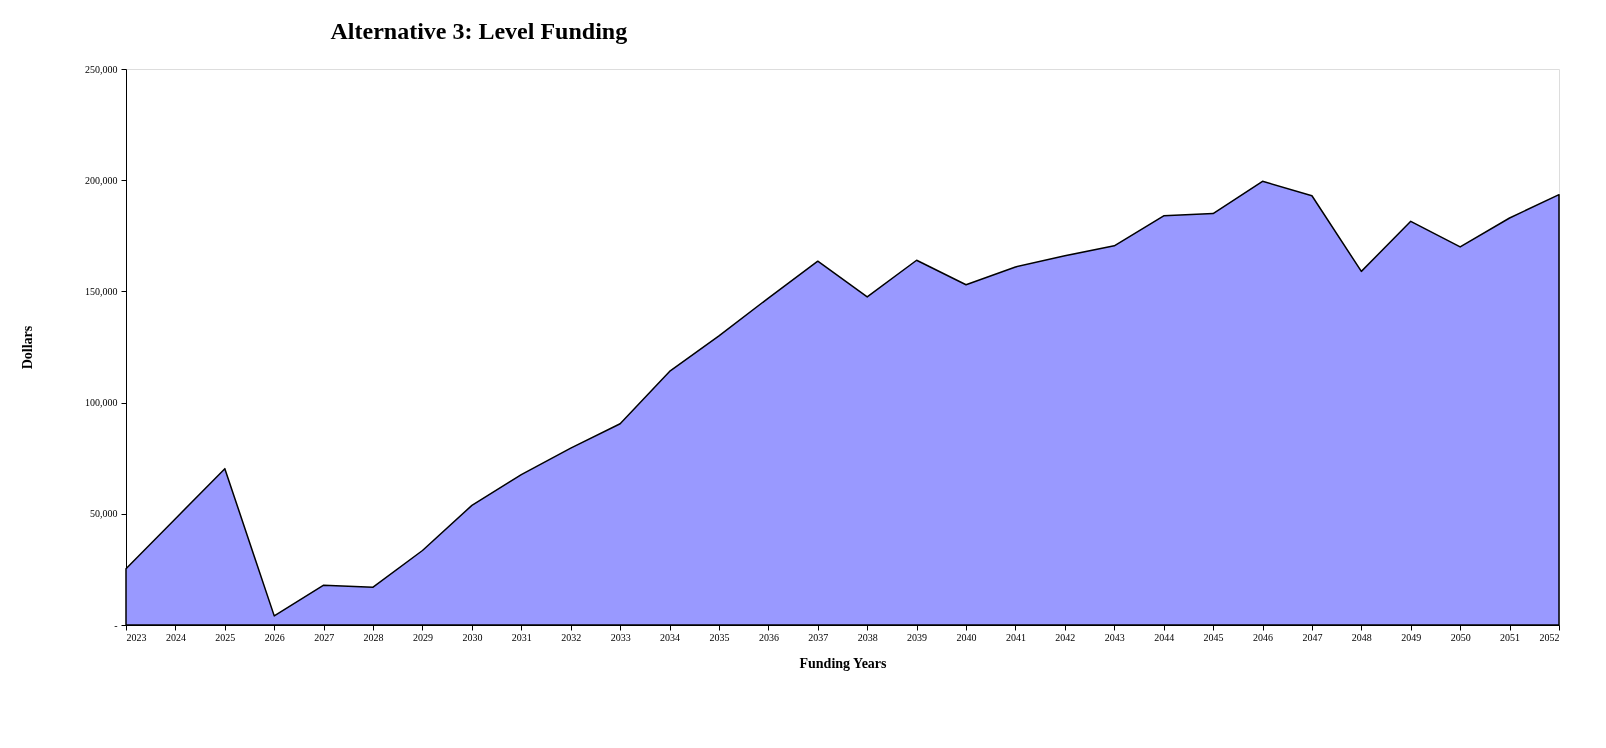  What do you see at coordinates (1312, 637) in the screenshot?
I see `x-tick-label: 2047` at bounding box center [1312, 637].